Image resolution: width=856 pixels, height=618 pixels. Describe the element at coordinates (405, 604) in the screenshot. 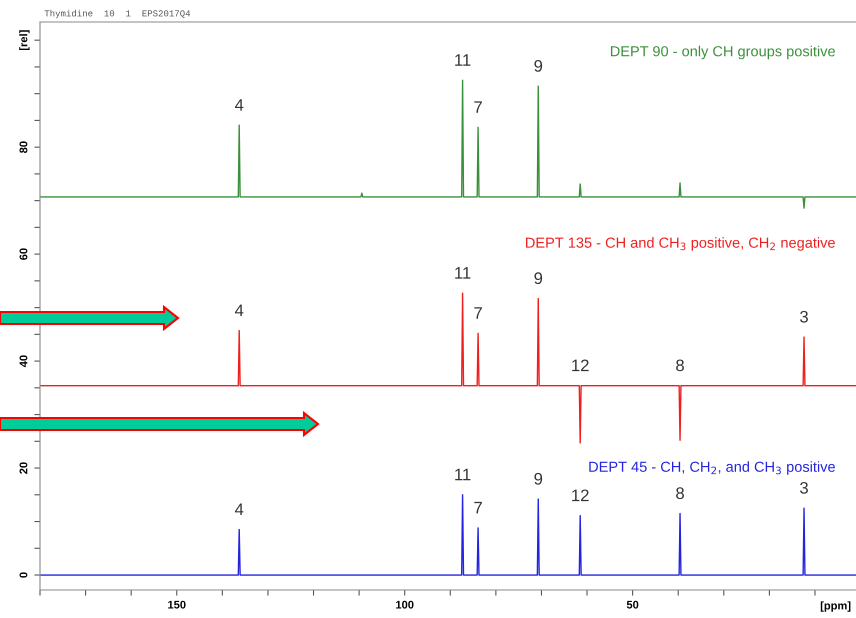

I see `x-tick-label: 100` at that location.